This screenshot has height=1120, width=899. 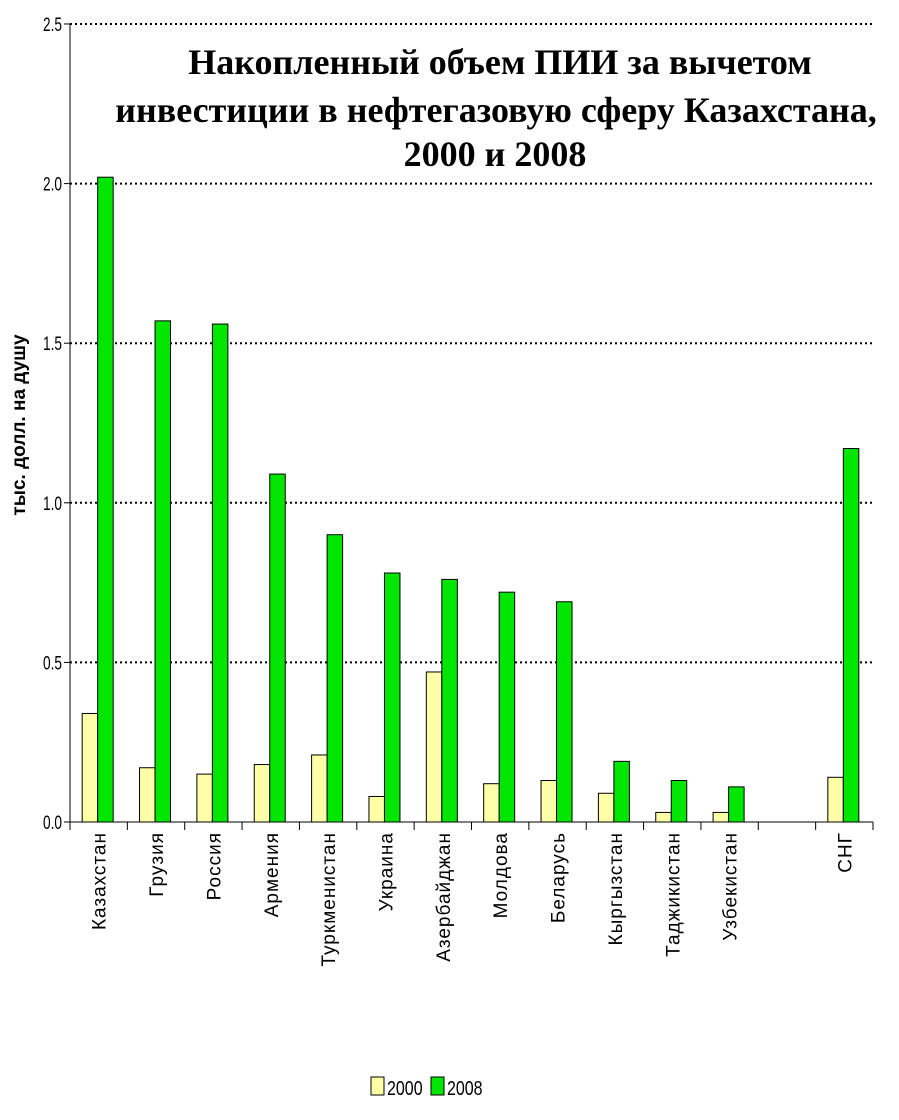 What do you see at coordinates (52, 663) in the screenshot?
I see `y-tick-label: 0.5` at bounding box center [52, 663].